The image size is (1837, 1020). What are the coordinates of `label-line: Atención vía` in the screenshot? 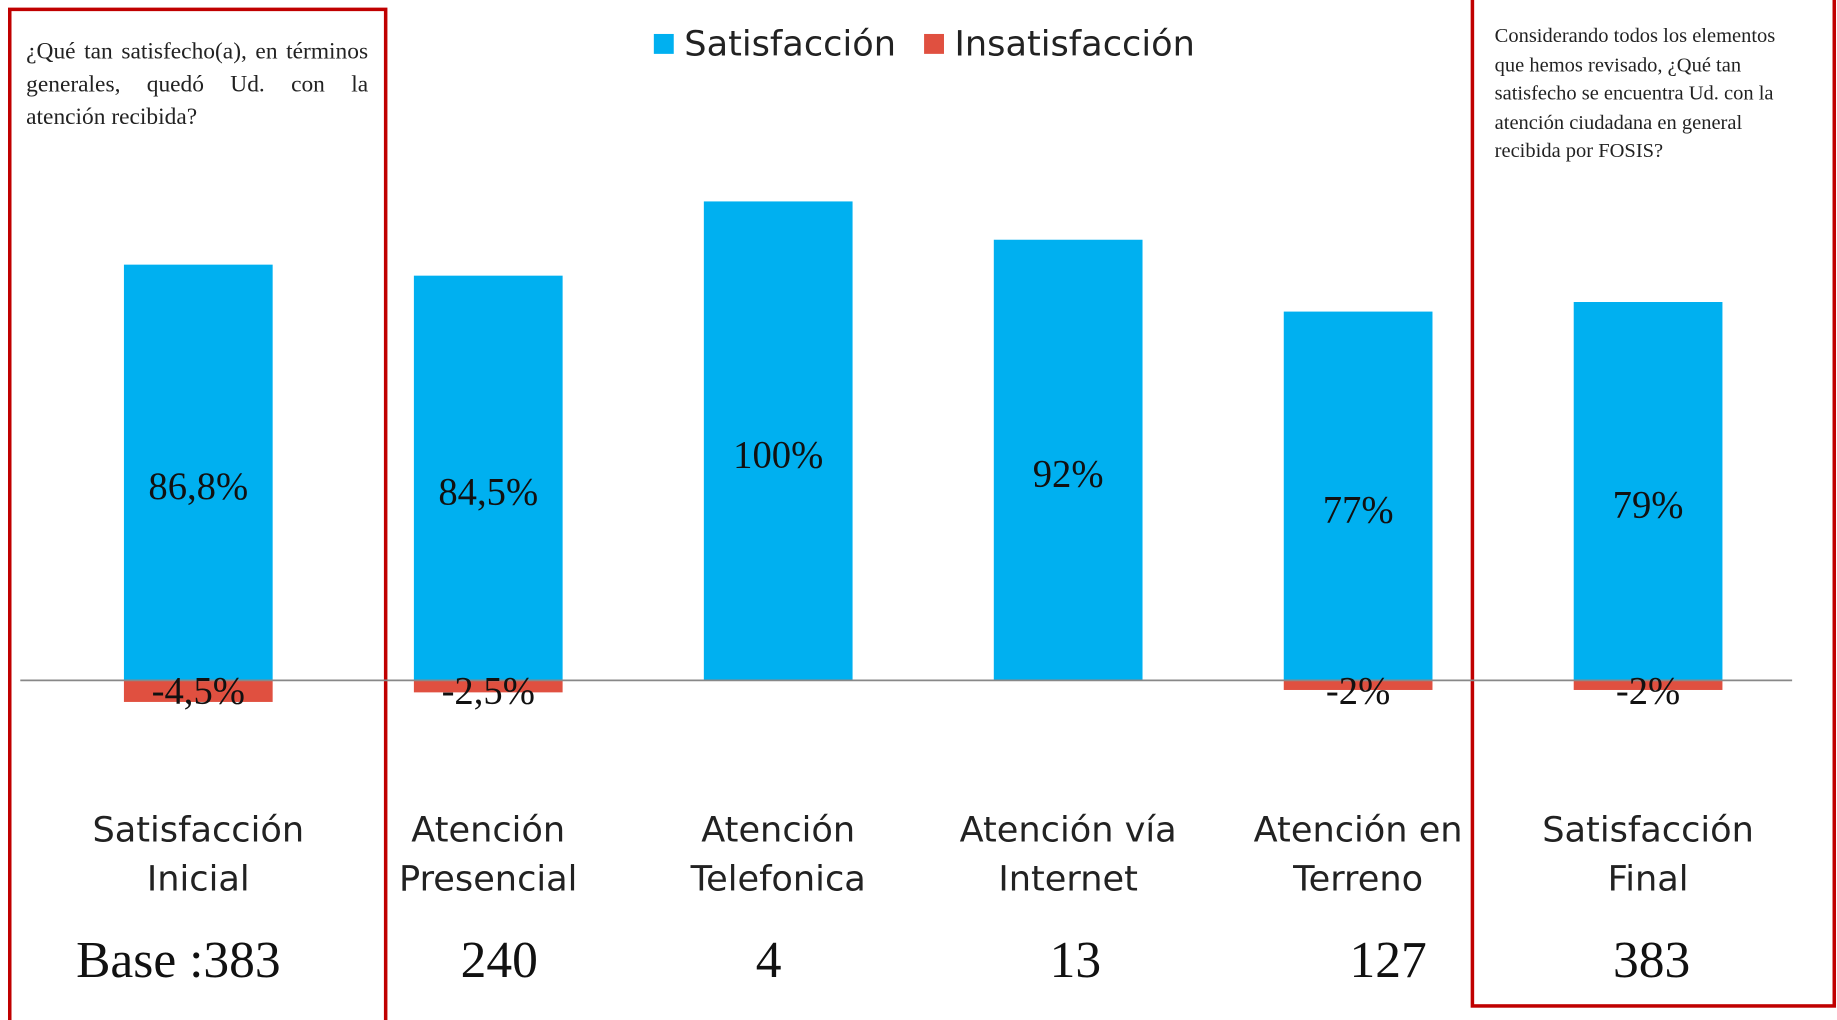 It's located at (1068, 829).